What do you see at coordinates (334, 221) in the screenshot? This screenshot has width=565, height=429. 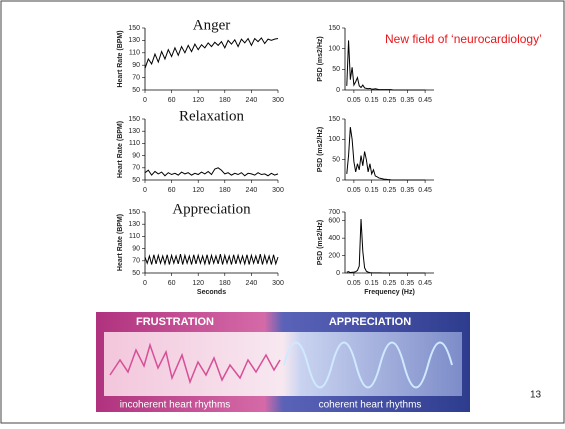 I see `y-tick-label: 600` at bounding box center [334, 221].